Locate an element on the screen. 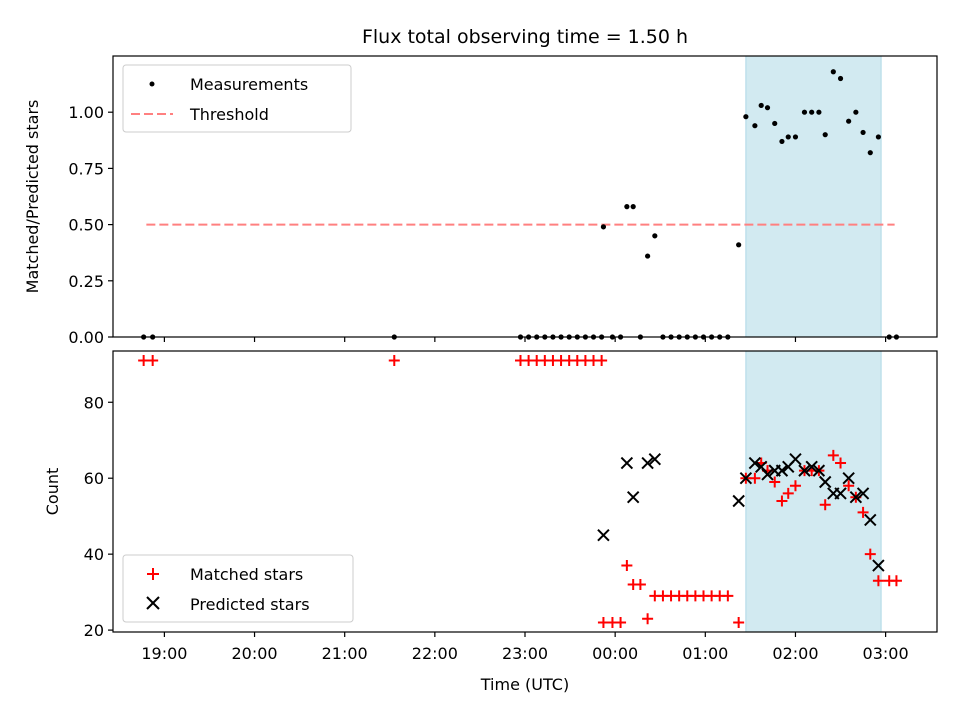 The height and width of the screenshot is (720, 960). top-legend: Measurements Threshold is located at coordinates (237, 98).